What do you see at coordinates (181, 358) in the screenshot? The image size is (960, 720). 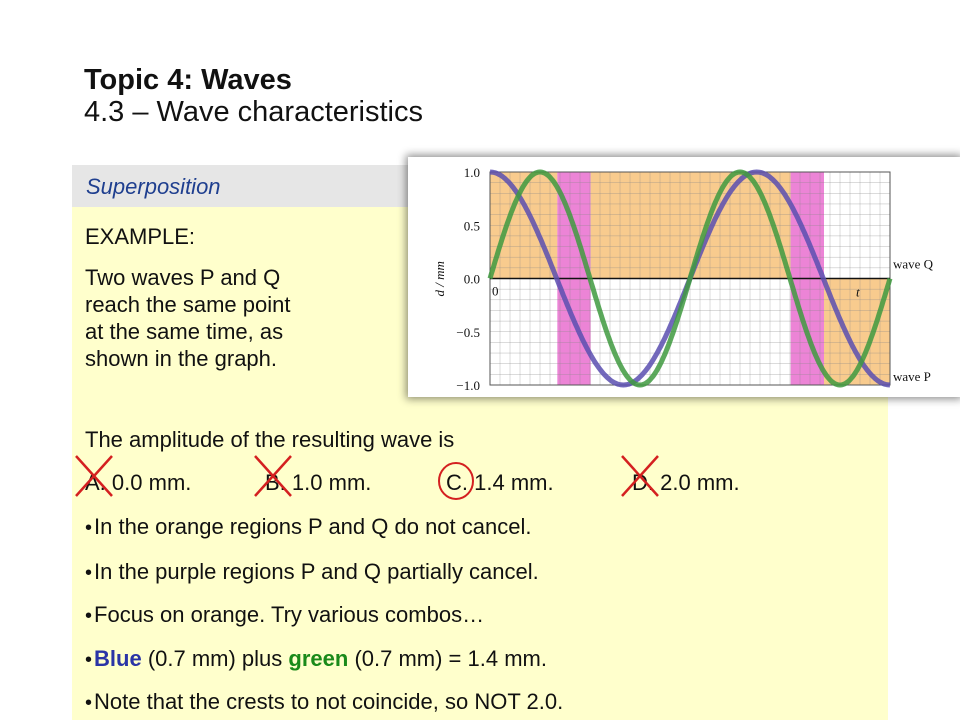 I see `question-line-4: shown in the graph.` at bounding box center [181, 358].